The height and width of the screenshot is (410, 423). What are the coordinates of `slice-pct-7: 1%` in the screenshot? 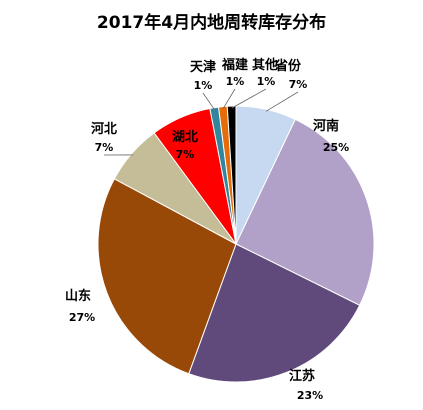 It's located at (203, 85).